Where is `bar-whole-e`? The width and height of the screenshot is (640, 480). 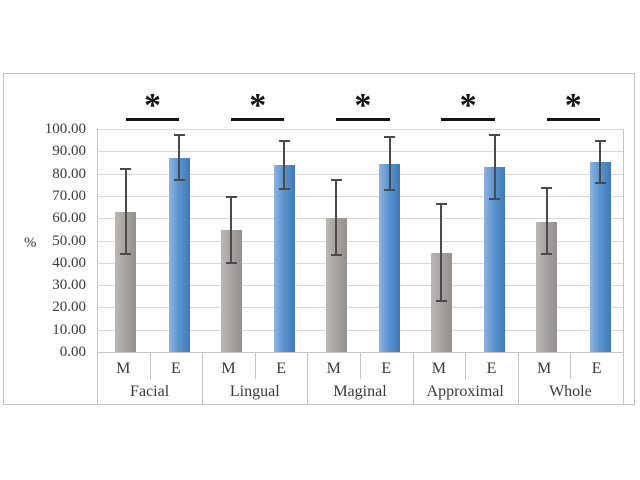
bar-whole-e is located at coordinates (600, 257).